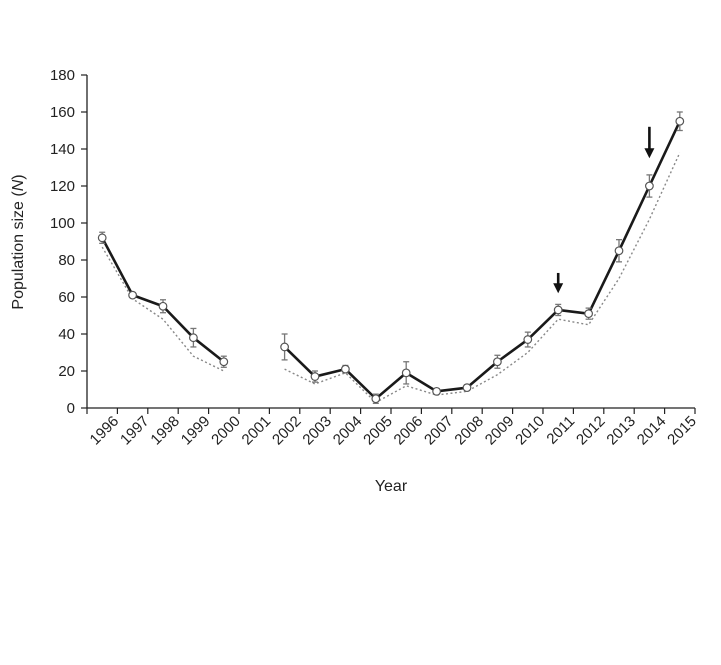 The image size is (721, 665). What do you see at coordinates (66, 297) in the screenshot?
I see `y-tick-label: 60` at bounding box center [66, 297].